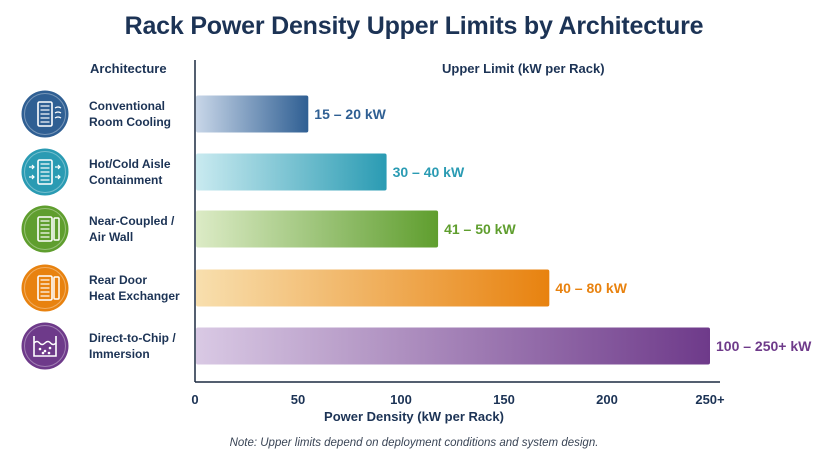 The width and height of the screenshot is (828, 460). Describe the element at coordinates (45, 288) in the screenshot. I see `server-rack-rear-door-icon` at that location.